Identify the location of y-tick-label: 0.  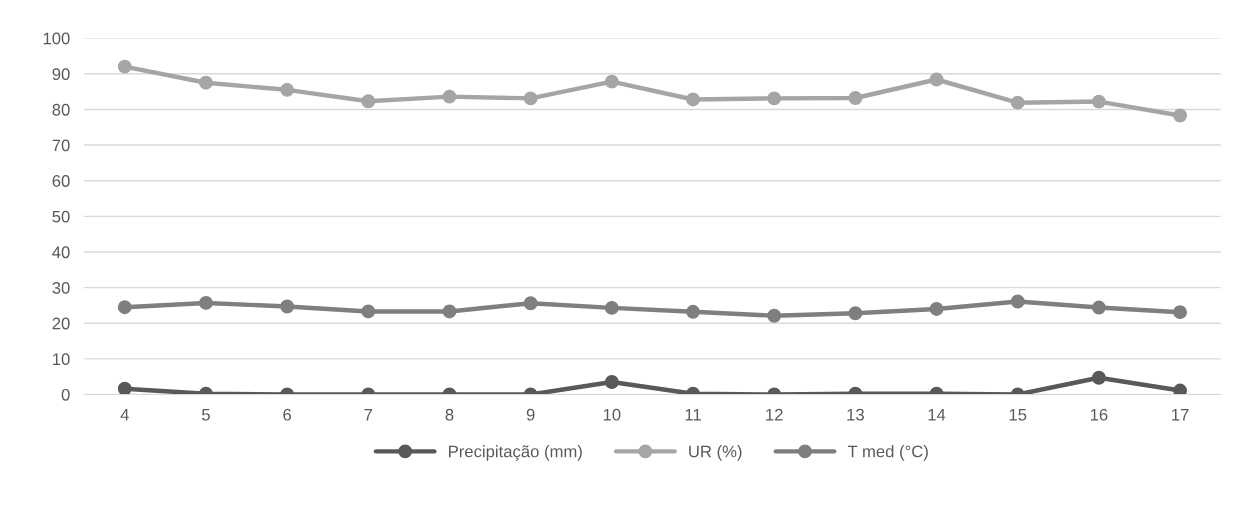
(65, 394).